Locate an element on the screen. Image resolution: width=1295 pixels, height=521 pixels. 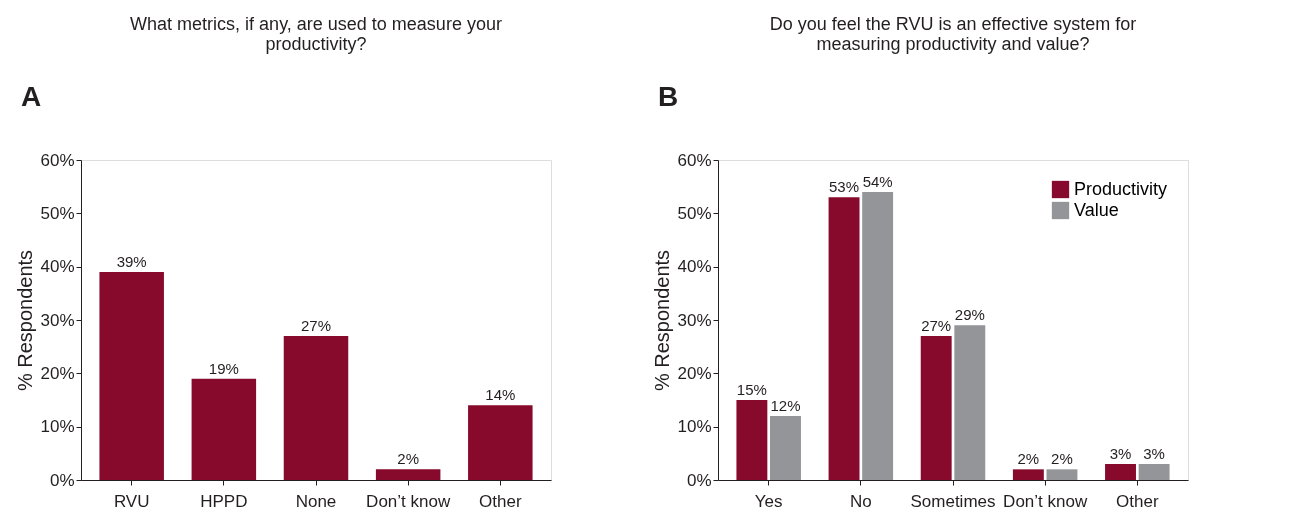
data-label: 29% is located at coordinates (969, 315).